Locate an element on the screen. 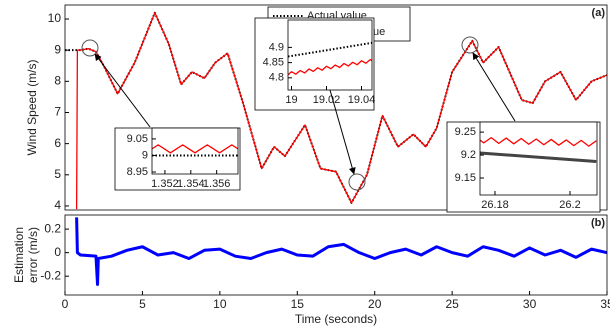 The height and width of the screenshot is (327, 610). x-tick-label: 5 is located at coordinates (142, 304).